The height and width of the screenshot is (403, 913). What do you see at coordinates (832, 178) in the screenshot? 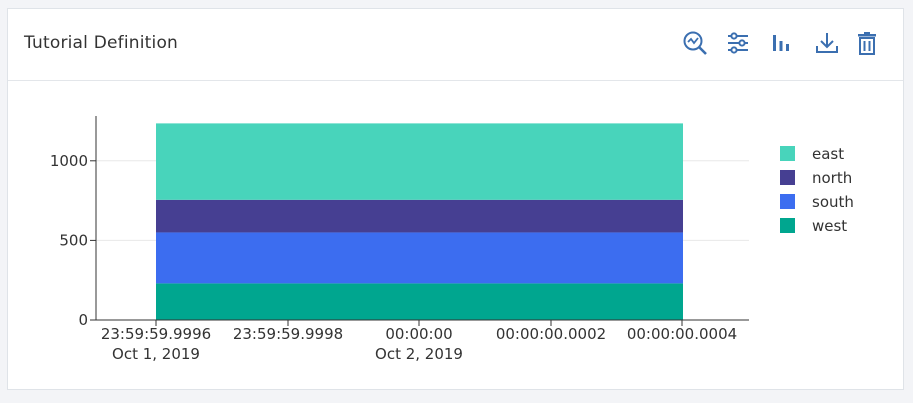
I see `legend-label: north` at bounding box center [832, 178].